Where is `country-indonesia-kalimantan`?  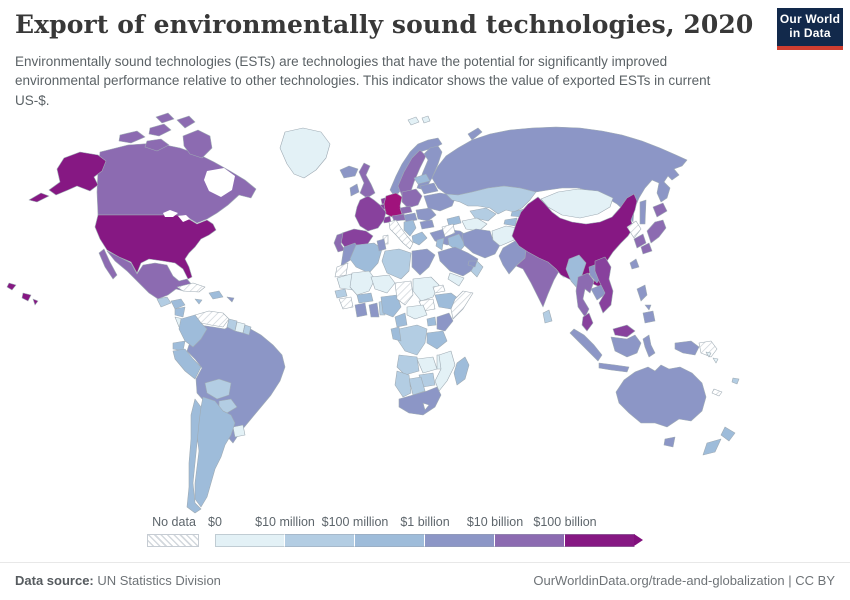 country-indonesia-kalimantan is located at coordinates (626, 346).